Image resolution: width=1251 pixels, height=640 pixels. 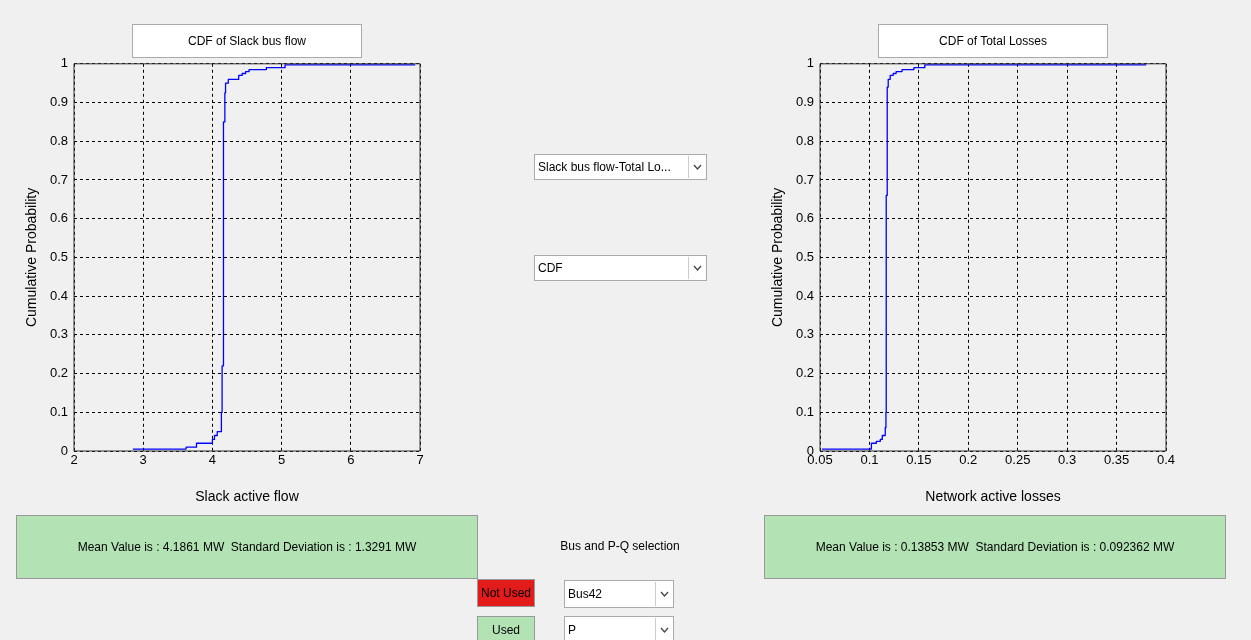 I want to click on x-tick-label: 0.2, so click(x=968, y=460).